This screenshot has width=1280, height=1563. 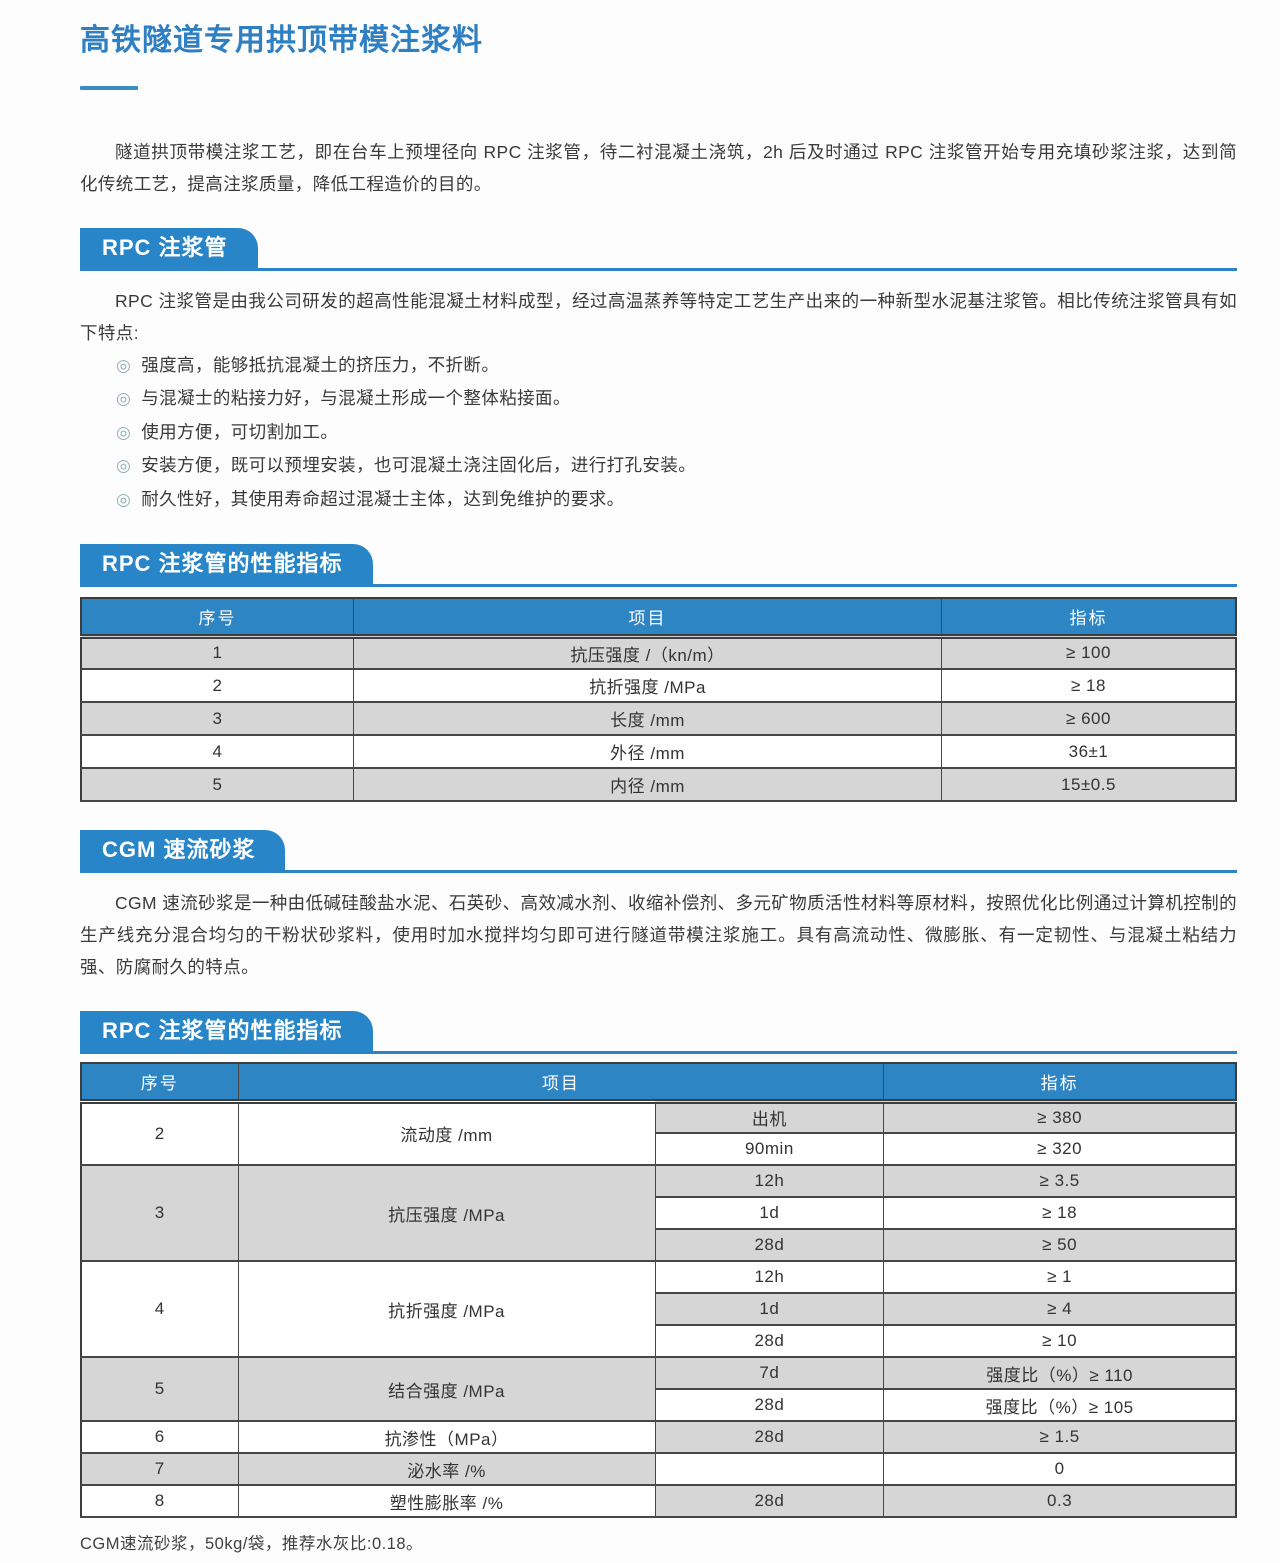 I want to click on table-row: 3 长度 /mm ≥ 600, so click(x=658, y=719).